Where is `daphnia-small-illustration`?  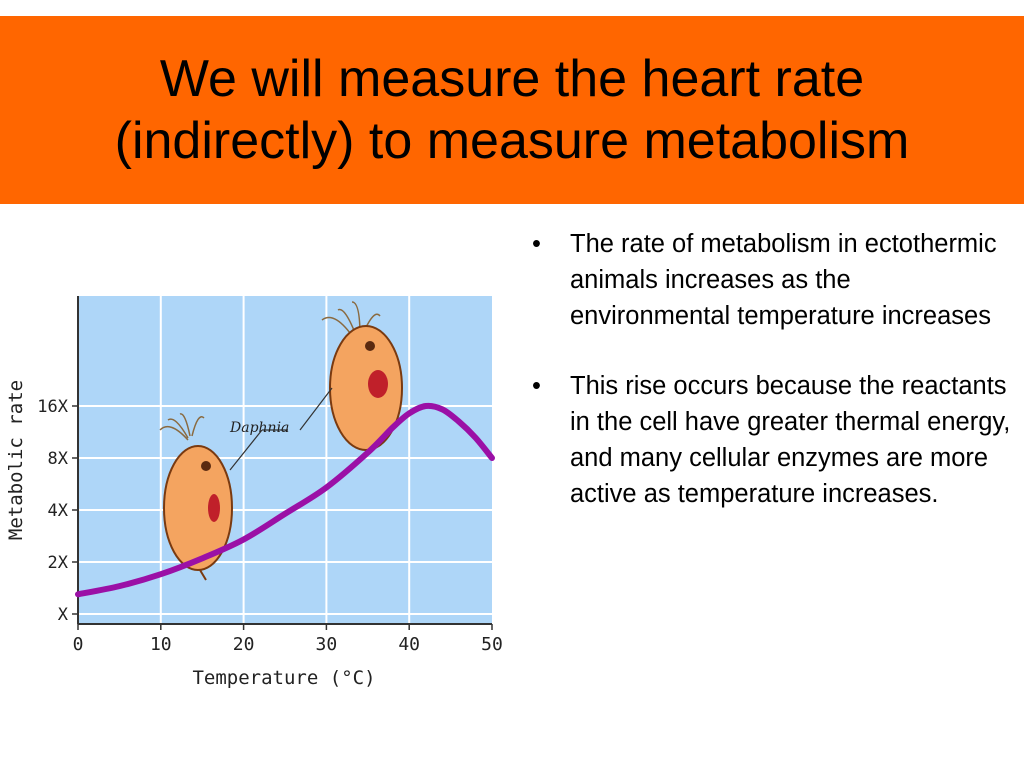 daphnia-small-illustration is located at coordinates (196, 497).